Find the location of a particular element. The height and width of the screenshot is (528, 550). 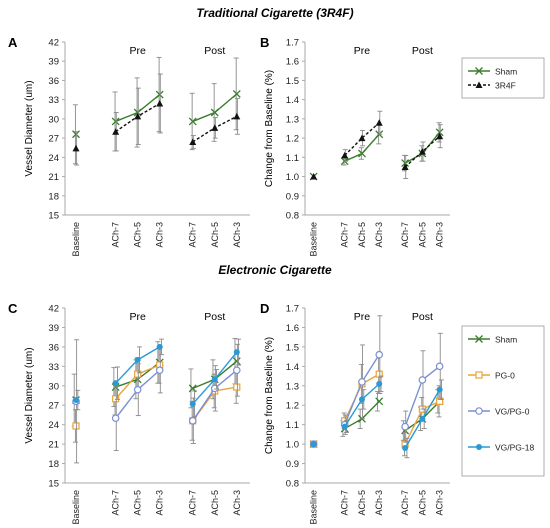

y-tick-label-c: 15 is located at coordinates (53, 484).